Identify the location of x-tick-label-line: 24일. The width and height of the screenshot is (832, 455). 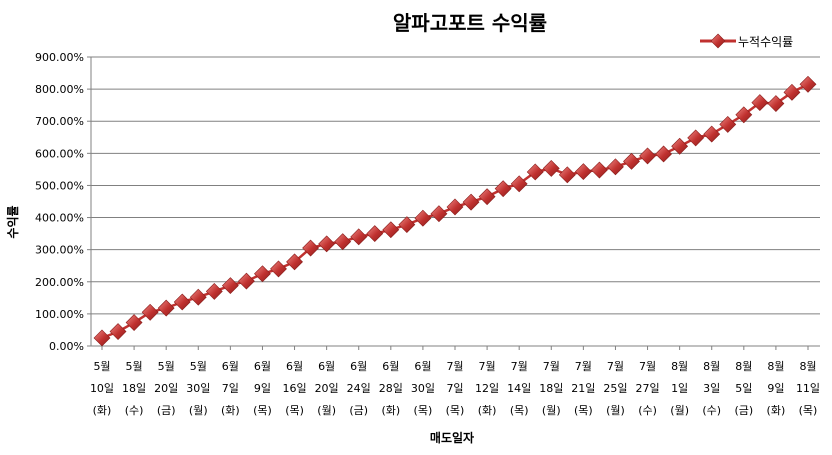
(359, 388).